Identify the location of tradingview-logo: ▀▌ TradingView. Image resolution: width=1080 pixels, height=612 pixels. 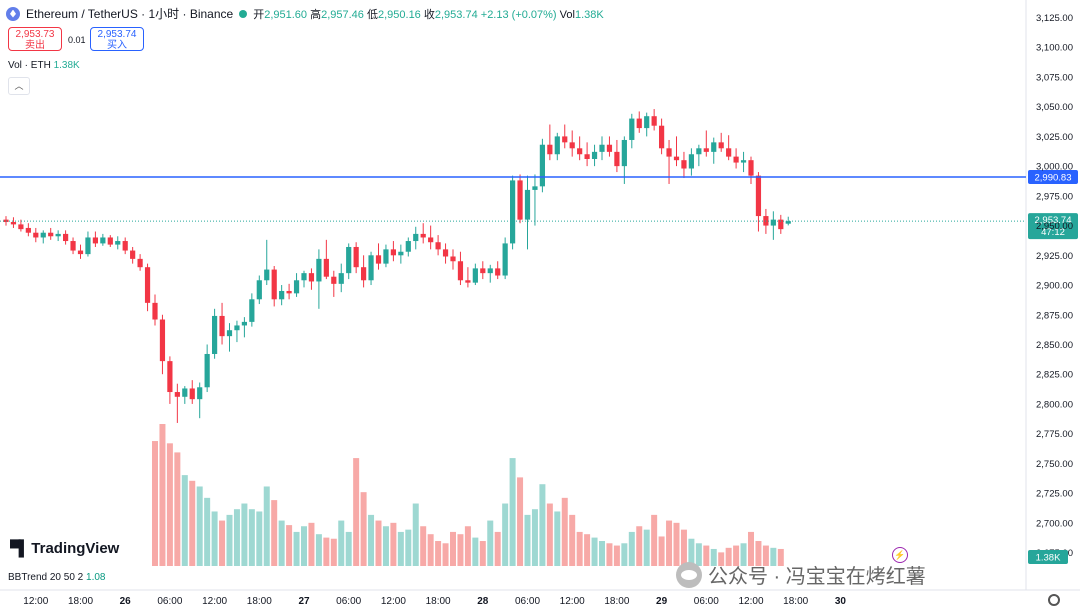
(65, 548).